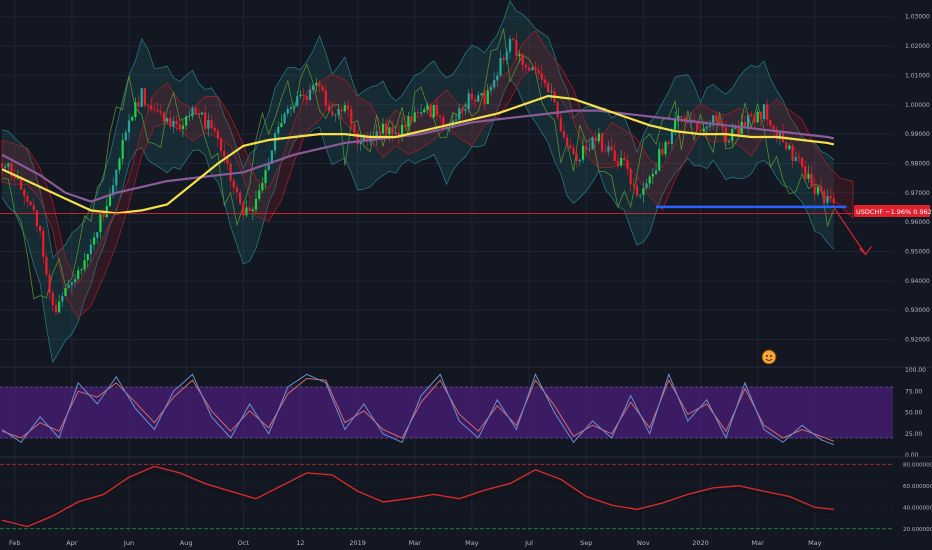 The height and width of the screenshot is (550, 932). I want to click on rsi-panel: 20.000000 40.000000 60.000000 80.000000, so click(466, 494).